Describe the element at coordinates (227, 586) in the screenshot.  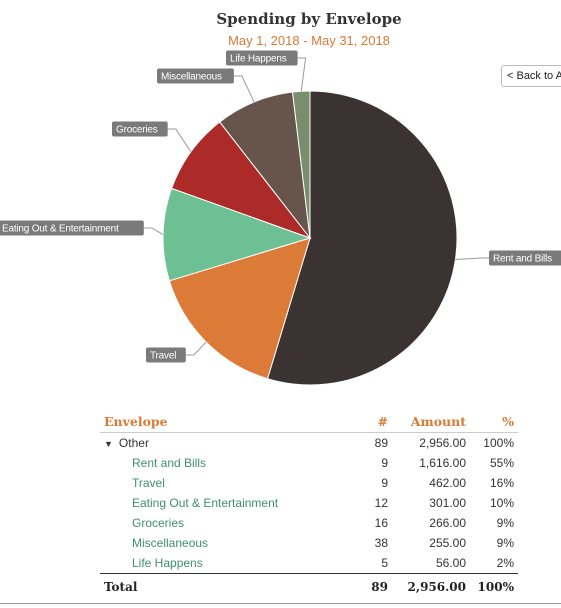
I see `total-label: Total` at that location.